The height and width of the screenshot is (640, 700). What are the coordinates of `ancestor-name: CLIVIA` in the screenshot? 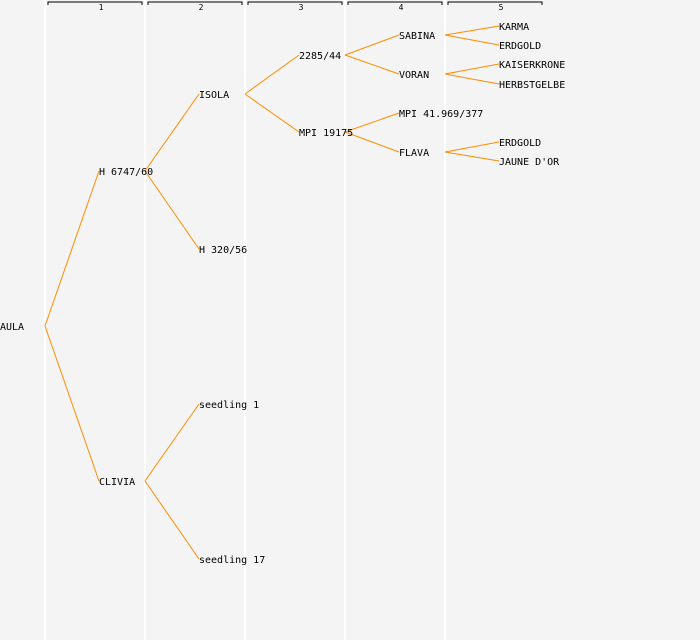 It's located at (117, 482).